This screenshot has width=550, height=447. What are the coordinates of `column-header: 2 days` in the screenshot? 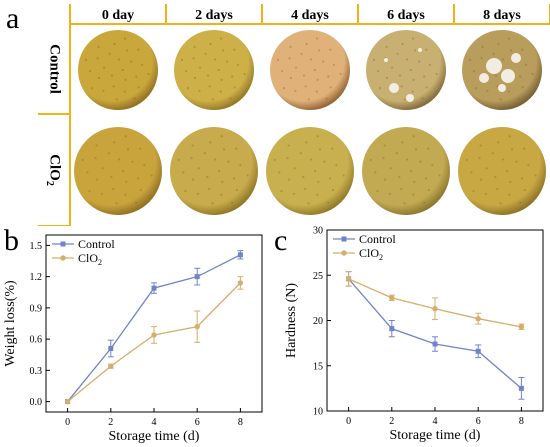 It's located at (214, 15).